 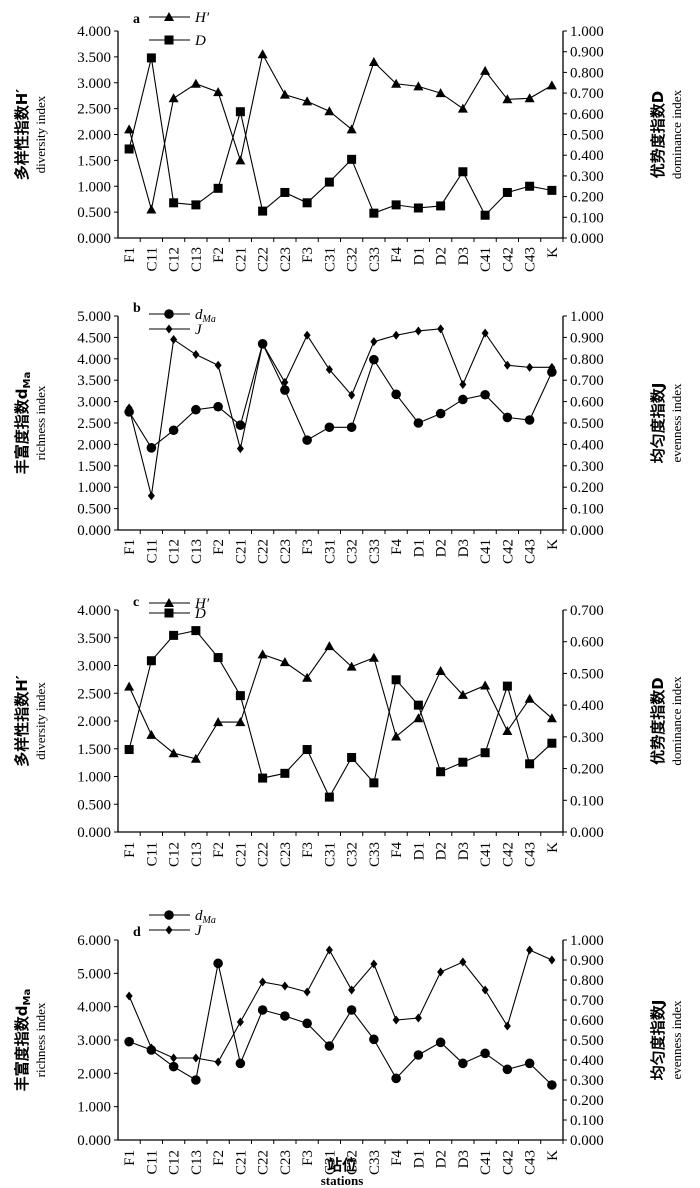 I want to click on right-axis-title-en: dominance index, so click(x=676, y=721).